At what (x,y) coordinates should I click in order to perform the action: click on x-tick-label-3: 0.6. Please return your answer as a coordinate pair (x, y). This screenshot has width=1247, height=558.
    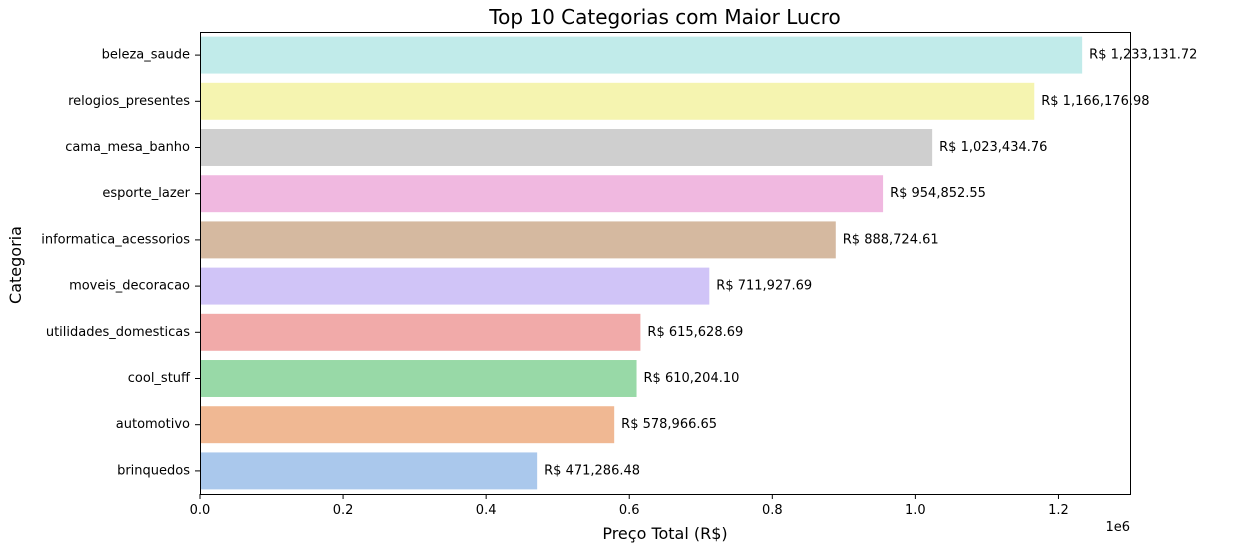
    Looking at the image, I should click on (629, 510).